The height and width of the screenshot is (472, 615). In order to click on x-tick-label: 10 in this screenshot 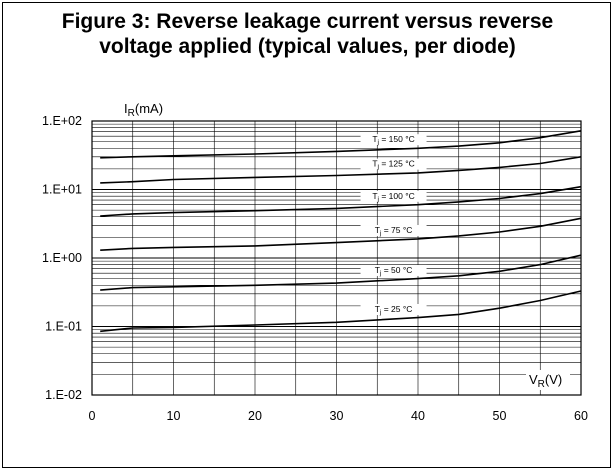, I will do `click(174, 416)`.